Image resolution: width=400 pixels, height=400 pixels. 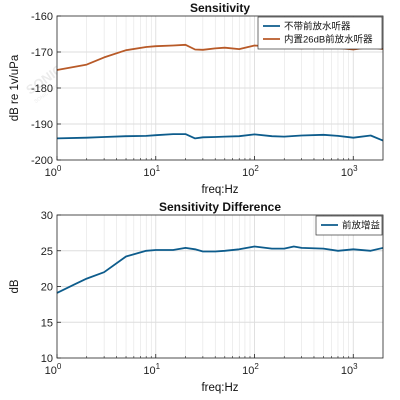 I want to click on y-tick-label: -160, so click(x=42, y=17).